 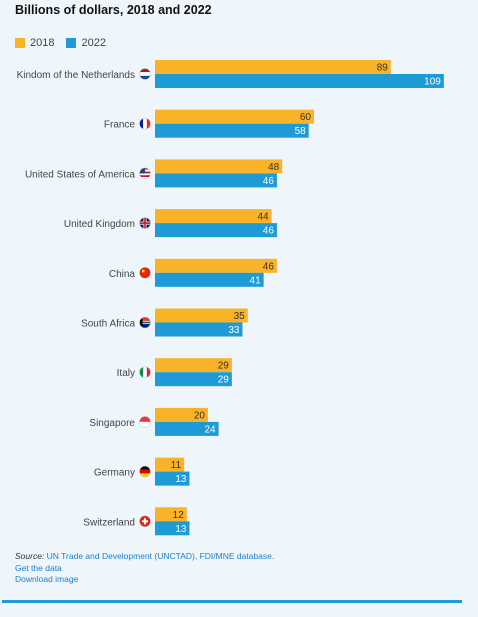 I want to click on china-flag-icon, so click(x=145, y=273).